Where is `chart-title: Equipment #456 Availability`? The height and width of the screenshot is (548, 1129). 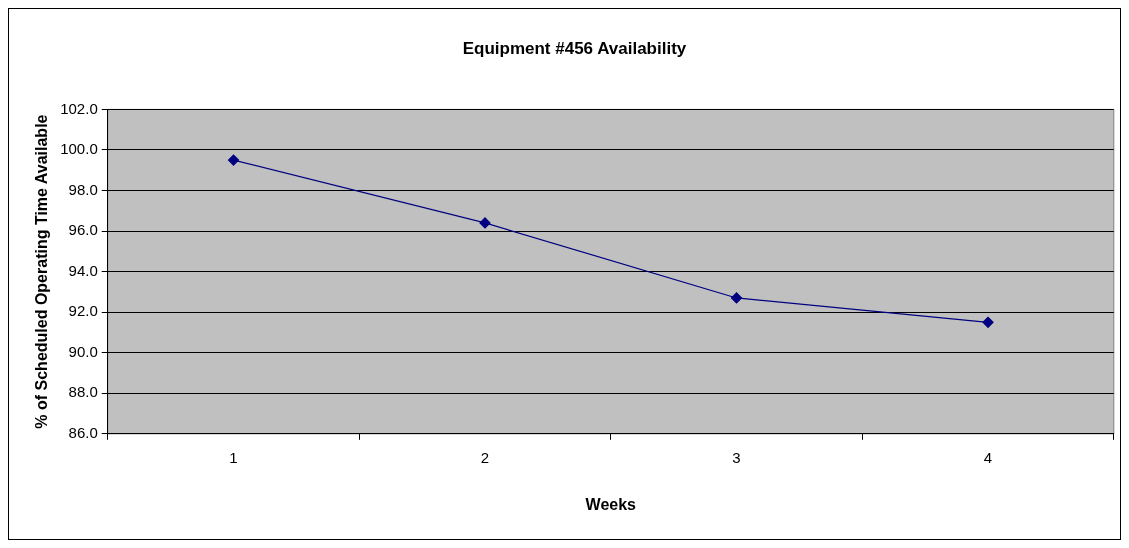 chart-title: Equipment #456 Availability is located at coordinates (574, 48).